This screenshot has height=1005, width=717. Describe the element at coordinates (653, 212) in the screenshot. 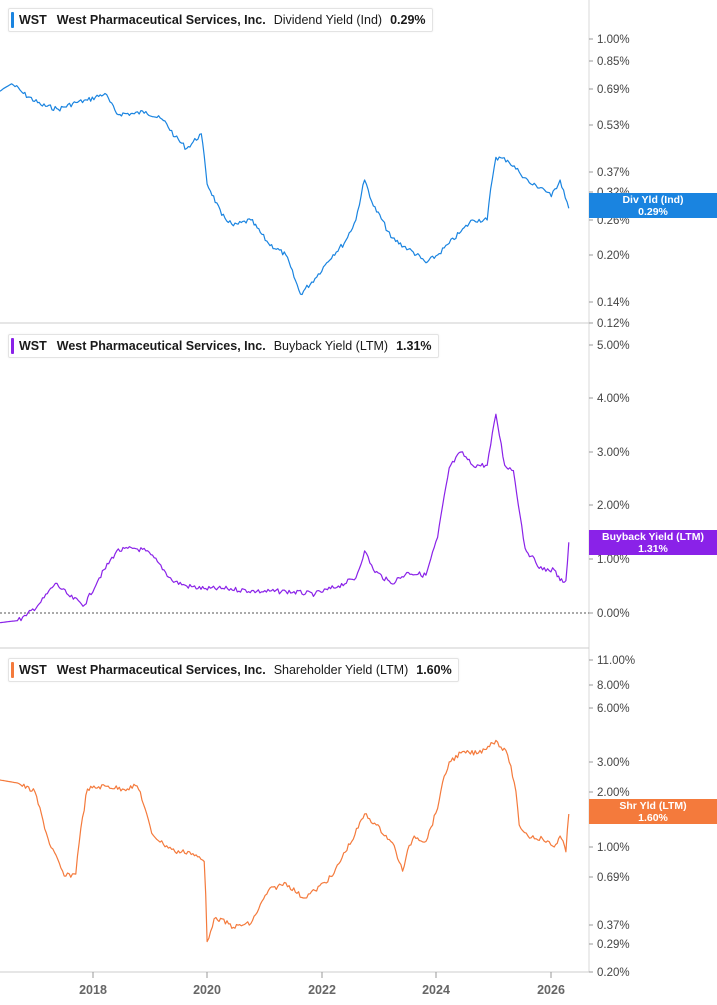

I see `badge-value: 0.29%` at that location.